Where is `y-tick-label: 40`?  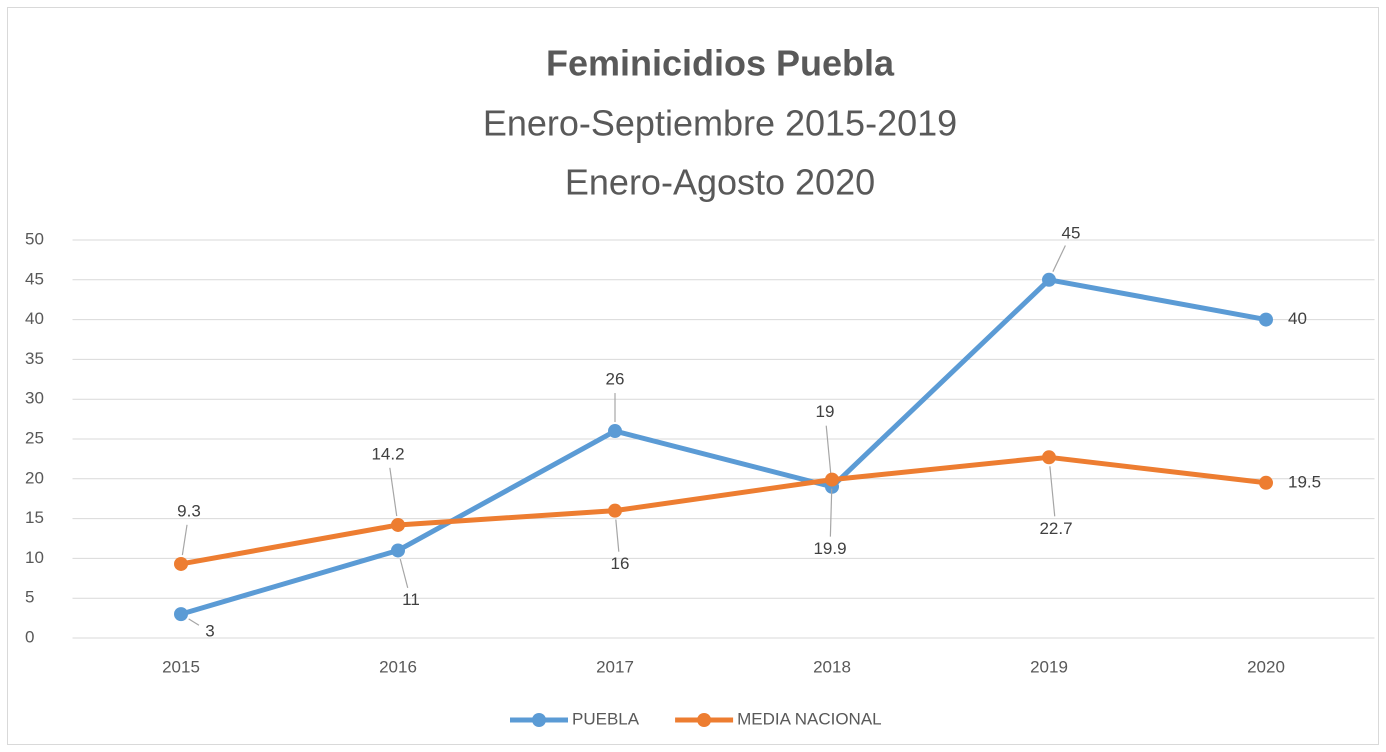 y-tick-label: 40 is located at coordinates (34, 318).